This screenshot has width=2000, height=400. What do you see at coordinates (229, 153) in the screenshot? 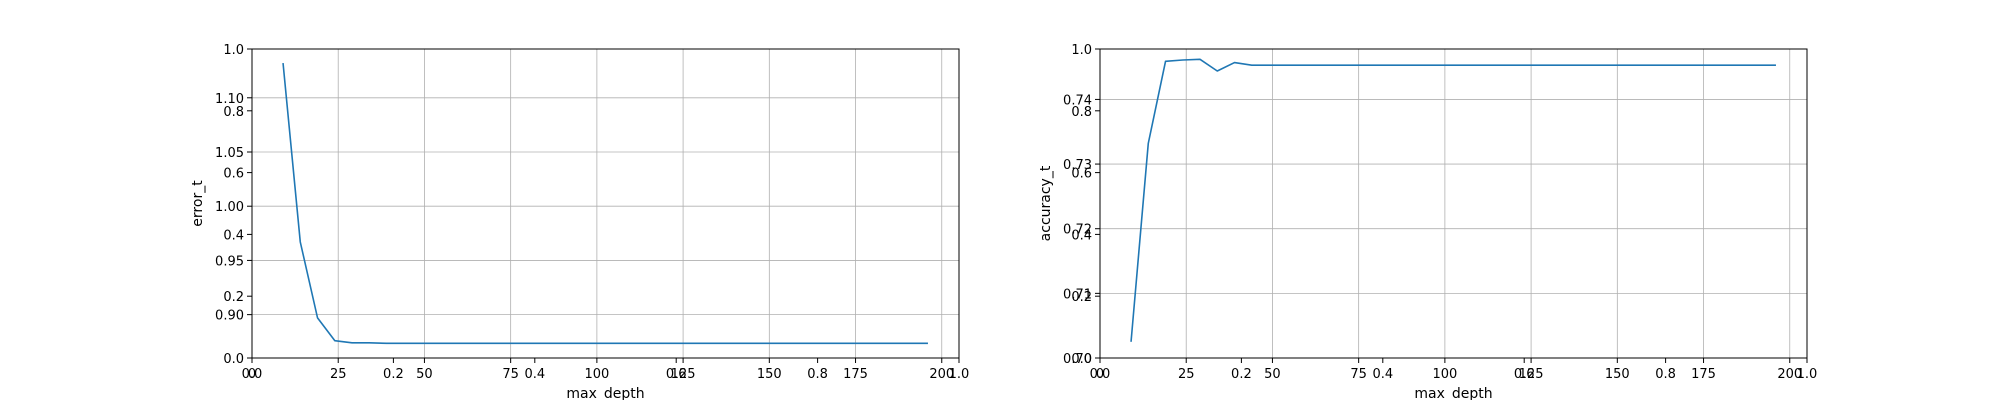
I see `error-chart-ytick-label: 1.05` at bounding box center [229, 153].